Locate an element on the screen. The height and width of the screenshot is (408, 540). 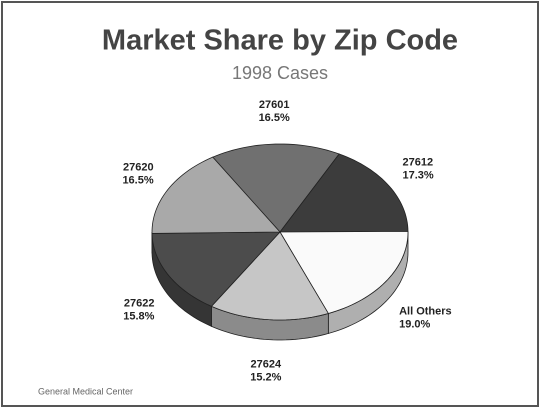
slice-value: 19.0% is located at coordinates (414, 325).